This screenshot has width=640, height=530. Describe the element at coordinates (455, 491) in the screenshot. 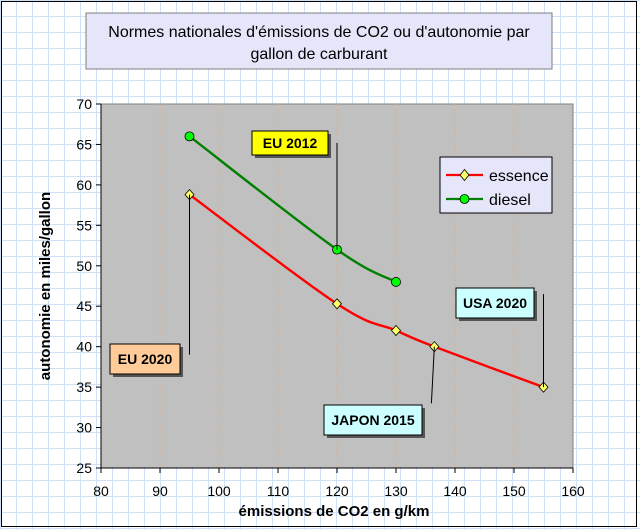

I see `x-tick-label: 140` at that location.